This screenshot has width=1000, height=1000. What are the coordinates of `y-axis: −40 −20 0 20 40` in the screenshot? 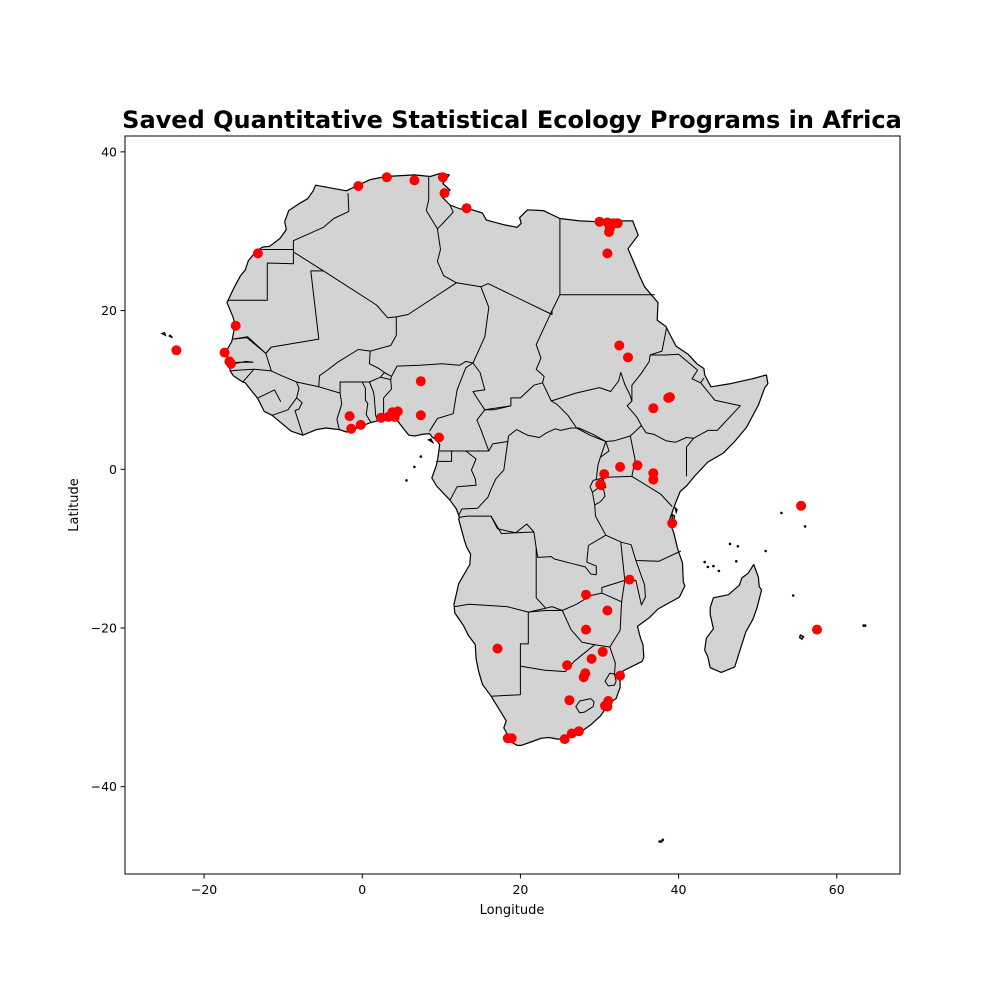 It's located at (108, 469).